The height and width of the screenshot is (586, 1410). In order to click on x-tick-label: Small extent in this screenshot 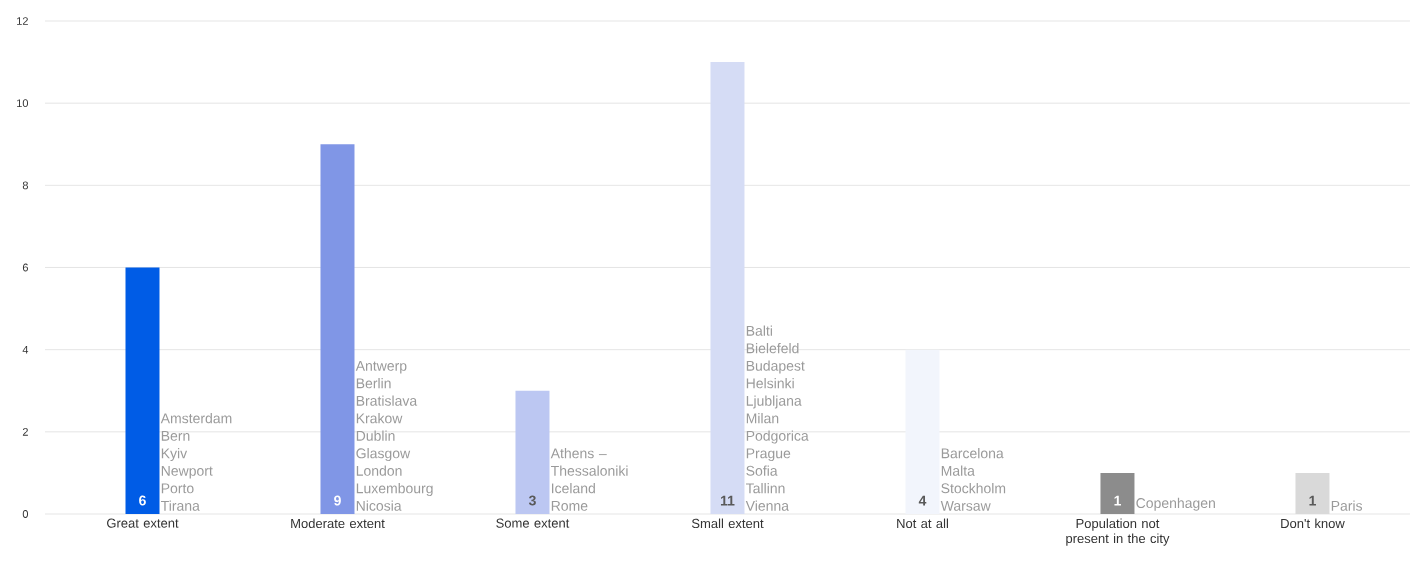, I will do `click(727, 523)`.